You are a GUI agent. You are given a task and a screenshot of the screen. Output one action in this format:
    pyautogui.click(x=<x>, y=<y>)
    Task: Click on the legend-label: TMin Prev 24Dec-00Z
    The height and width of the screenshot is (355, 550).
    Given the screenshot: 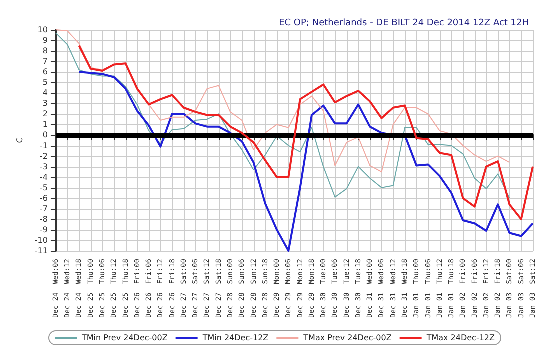 What is the action you would take?
    pyautogui.click(x=124, y=338)
    